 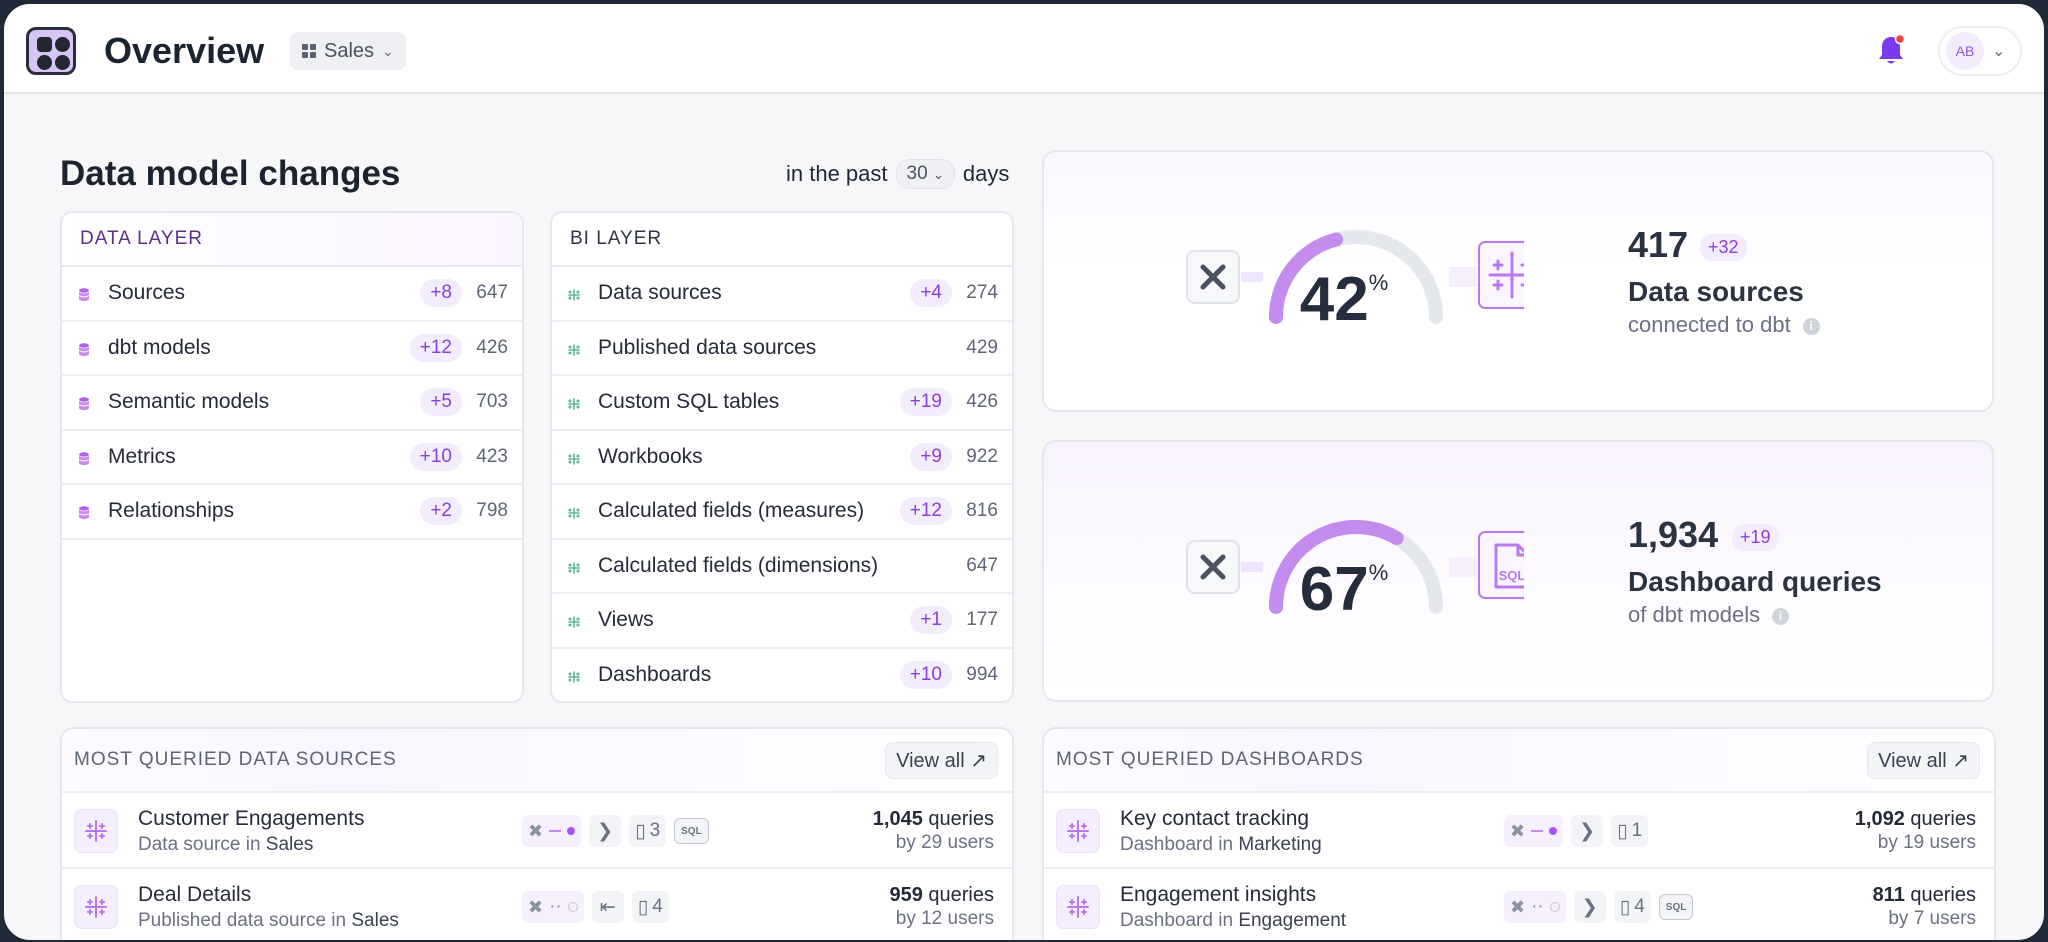 What do you see at coordinates (1891, 51) in the screenshot?
I see `notification-bell-icon` at bounding box center [1891, 51].